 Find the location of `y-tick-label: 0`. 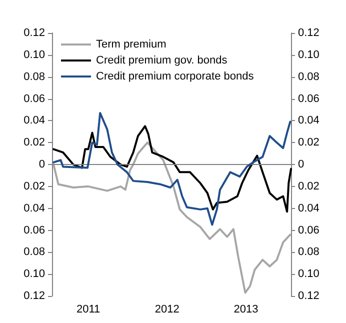

y-tick-label: 0 is located at coordinates (41, 164).